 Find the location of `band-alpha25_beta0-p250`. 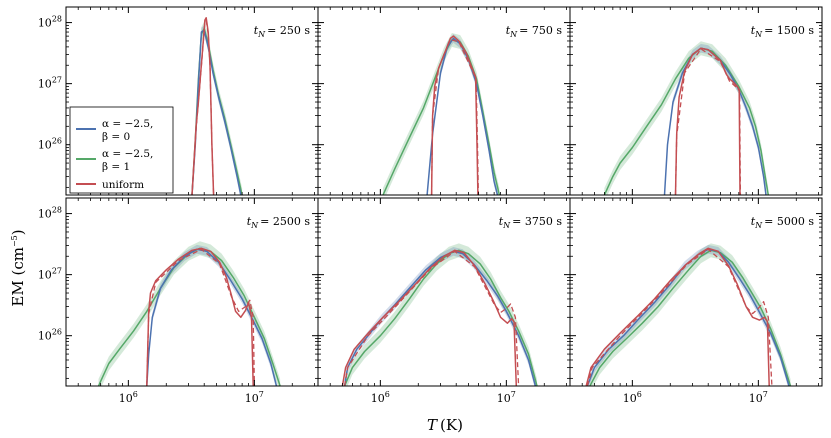

band-alpha25_beta0-p250 is located at coordinates (216, 110).